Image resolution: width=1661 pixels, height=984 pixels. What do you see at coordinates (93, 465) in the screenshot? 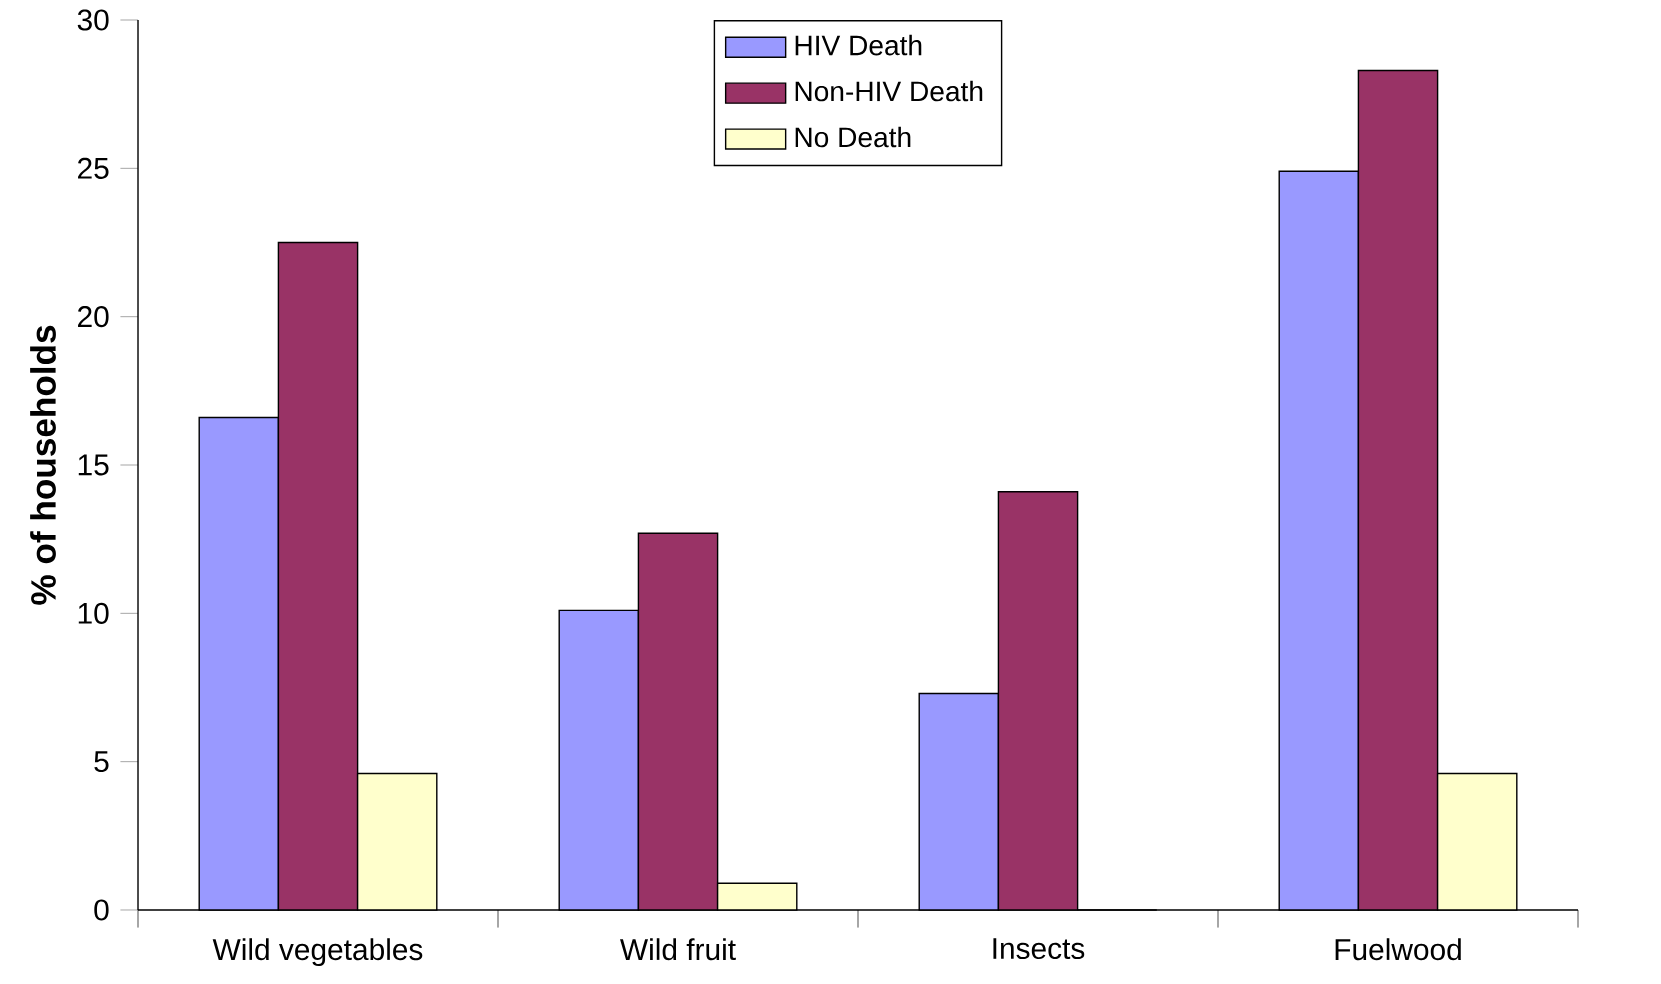
I see `y-tick-label: 15` at bounding box center [93, 465].